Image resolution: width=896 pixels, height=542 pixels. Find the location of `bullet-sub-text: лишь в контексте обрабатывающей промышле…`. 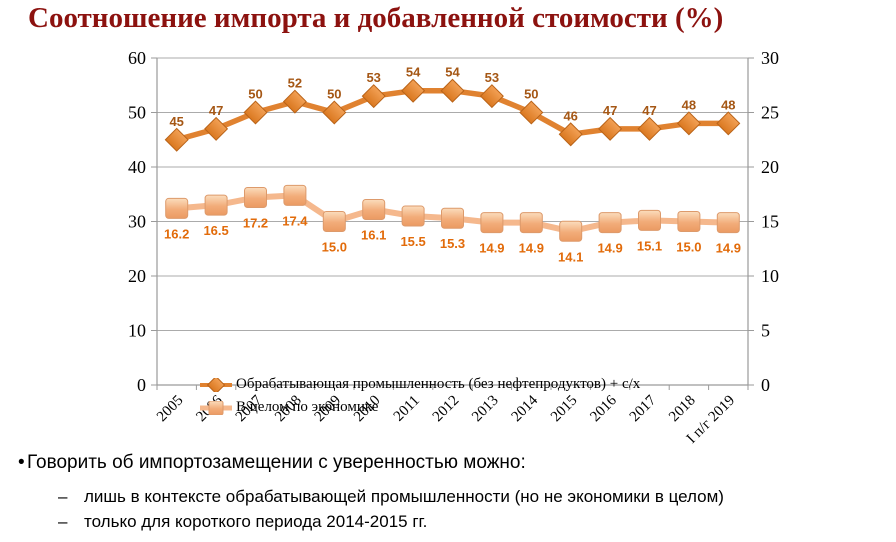

bullet-sub-text: лишь в контексте обрабатывающей промышле… is located at coordinates (404, 496).